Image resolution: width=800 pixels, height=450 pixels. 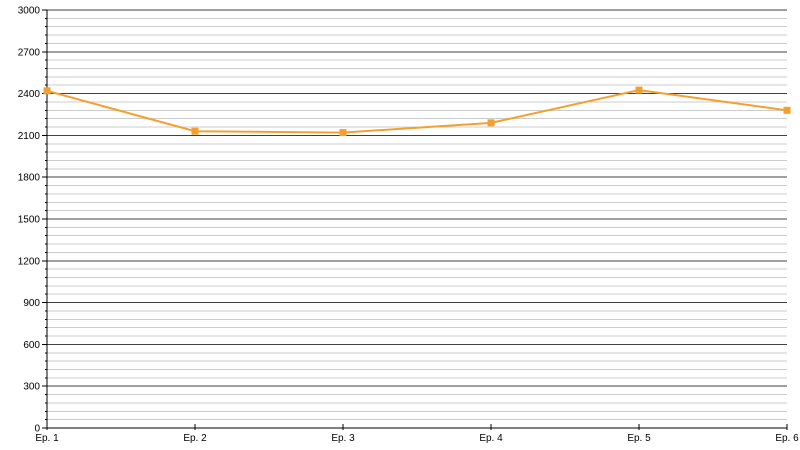 I want to click on y-axis-tick-label: 3000, so click(x=29, y=11).